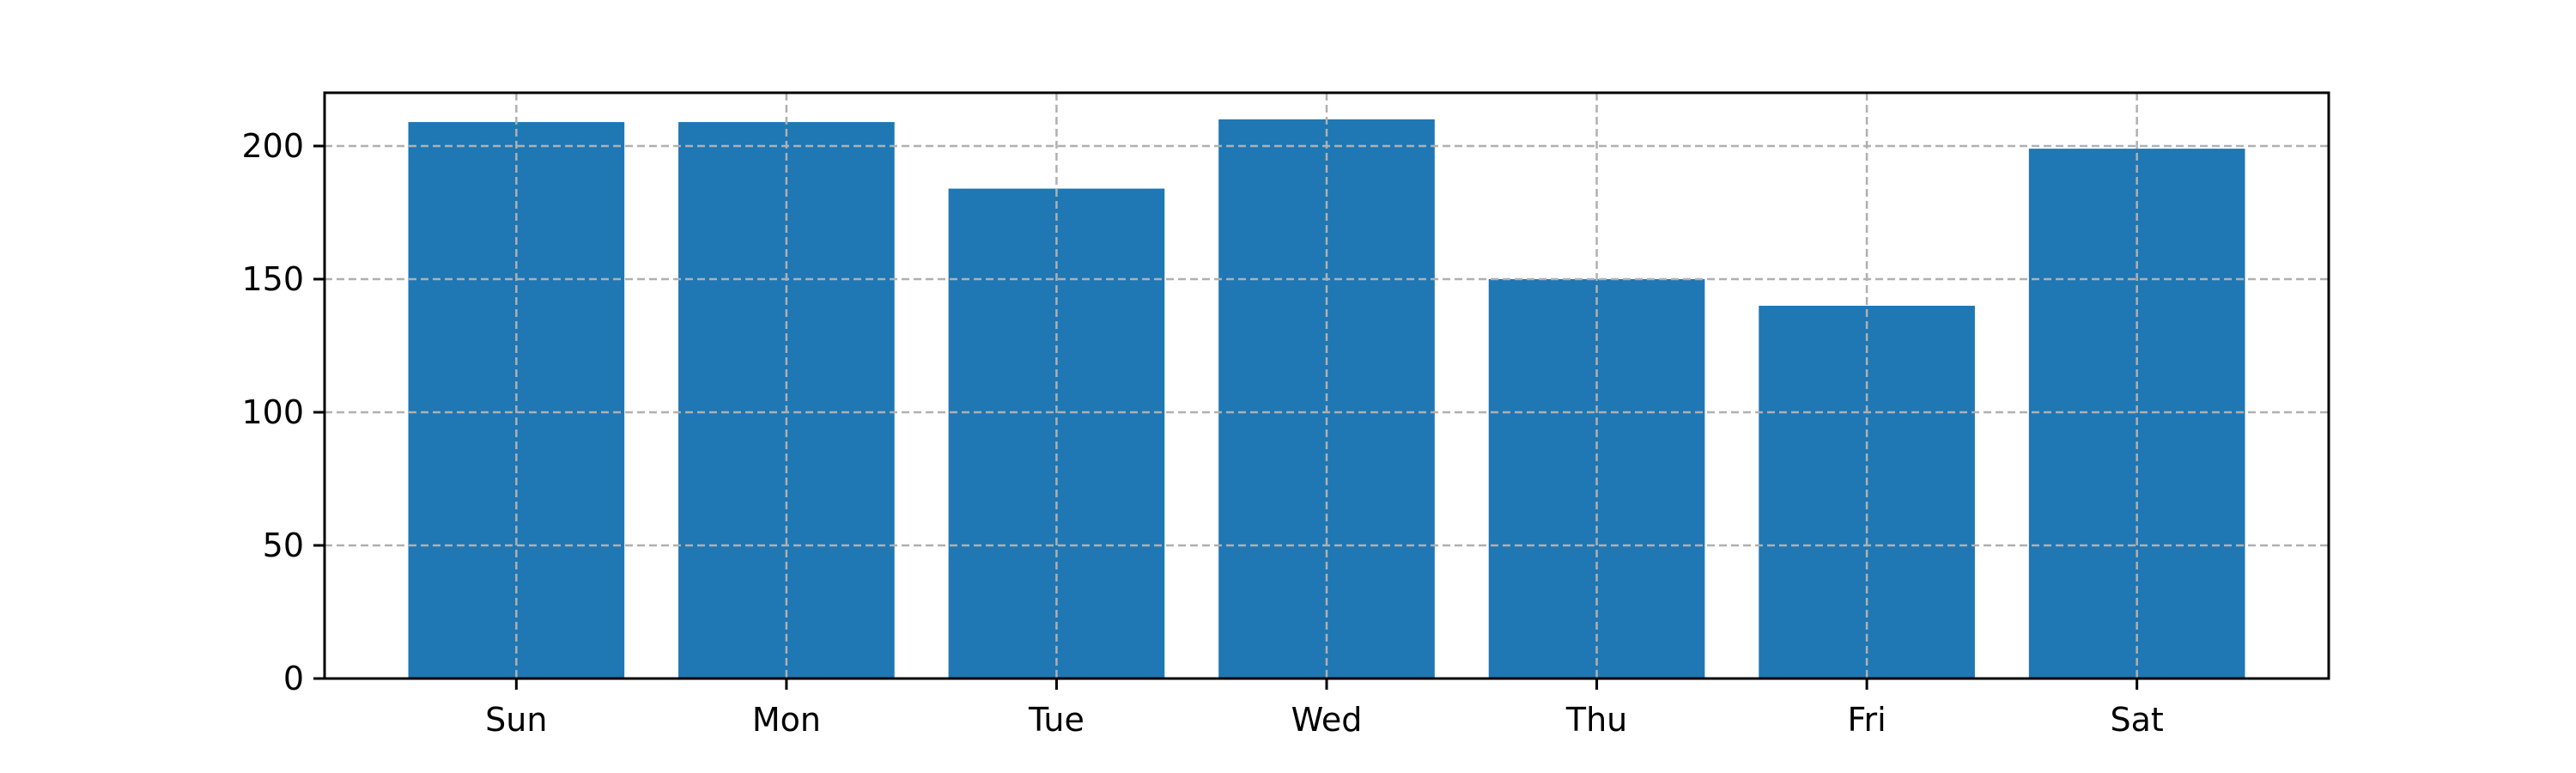 The image size is (2576, 773). I want to click on x-tick-label-sun: Sun, so click(516, 720).